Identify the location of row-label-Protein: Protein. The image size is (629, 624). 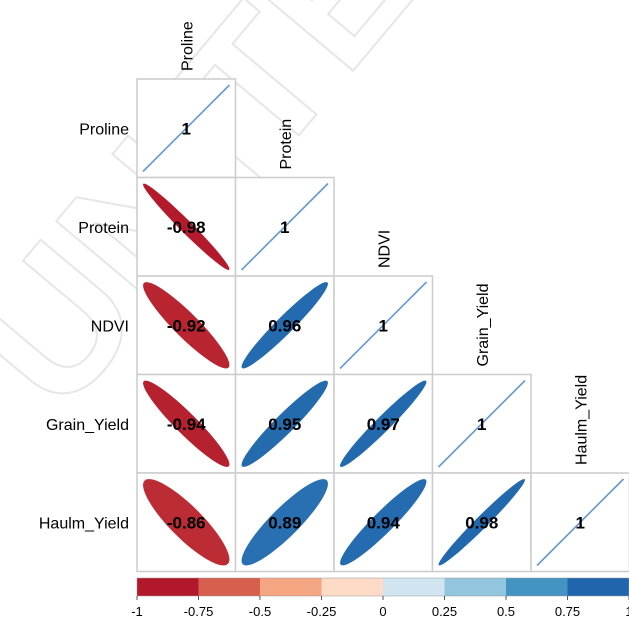
(103, 228).